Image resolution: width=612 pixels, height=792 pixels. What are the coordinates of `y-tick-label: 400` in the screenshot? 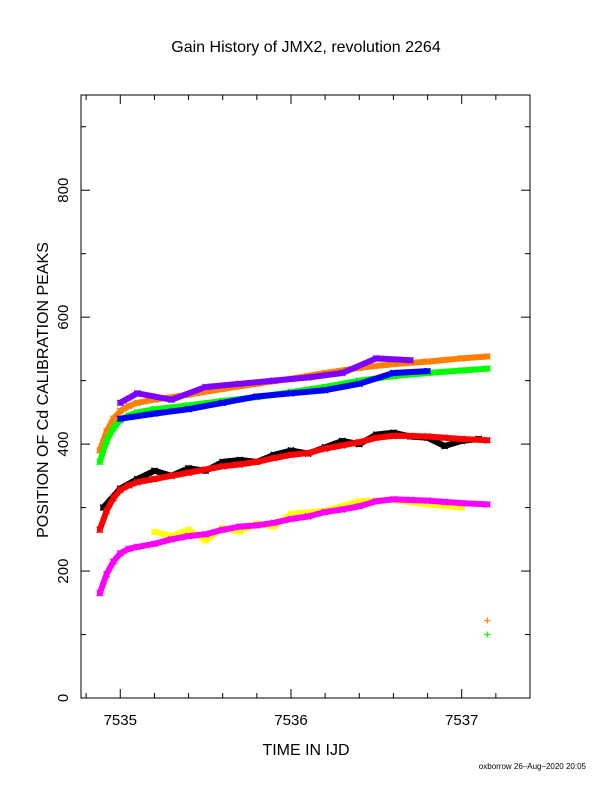 It's located at (63, 444).